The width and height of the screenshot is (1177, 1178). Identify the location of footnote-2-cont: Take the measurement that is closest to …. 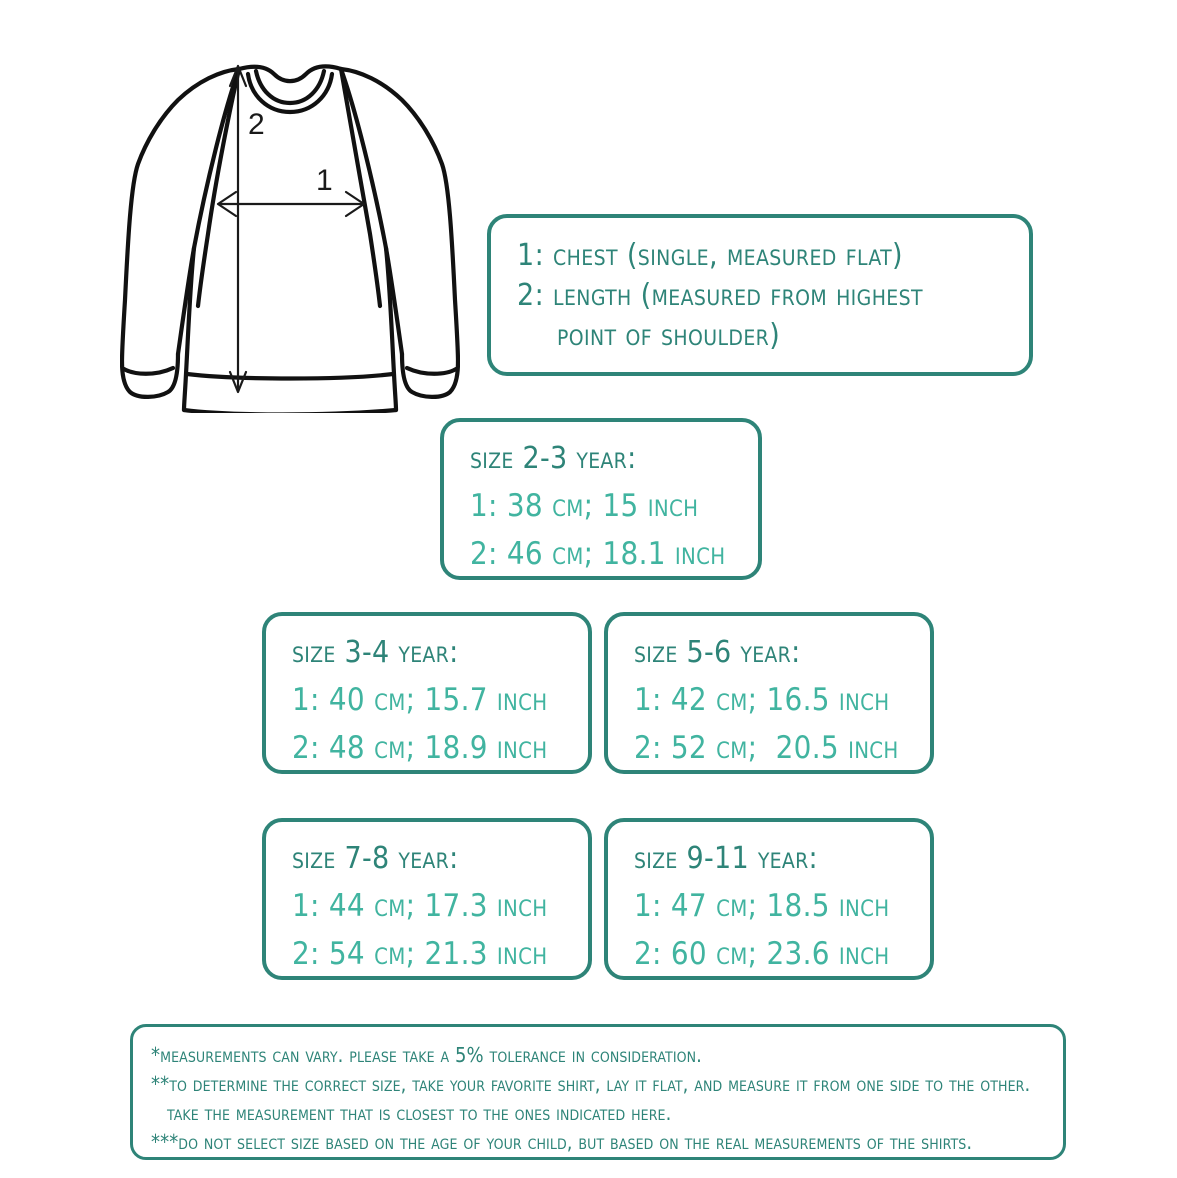
(419, 1113).